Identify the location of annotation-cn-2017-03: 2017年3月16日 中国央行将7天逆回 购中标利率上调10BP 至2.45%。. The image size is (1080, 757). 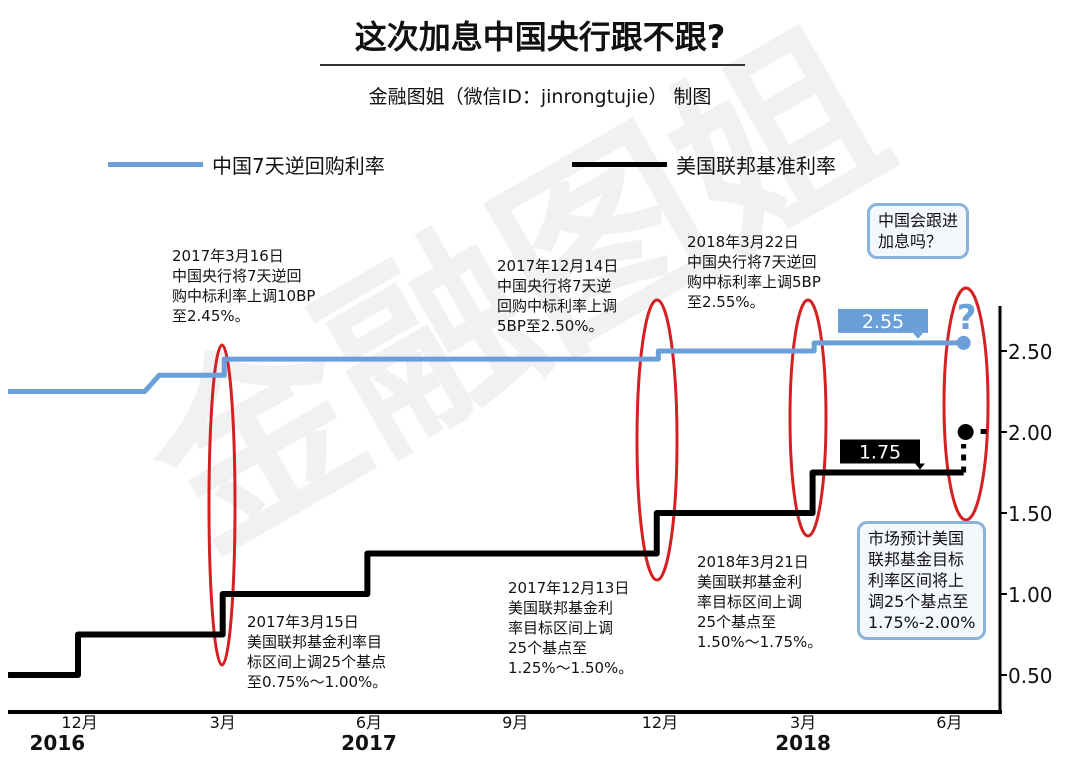
(244, 286).